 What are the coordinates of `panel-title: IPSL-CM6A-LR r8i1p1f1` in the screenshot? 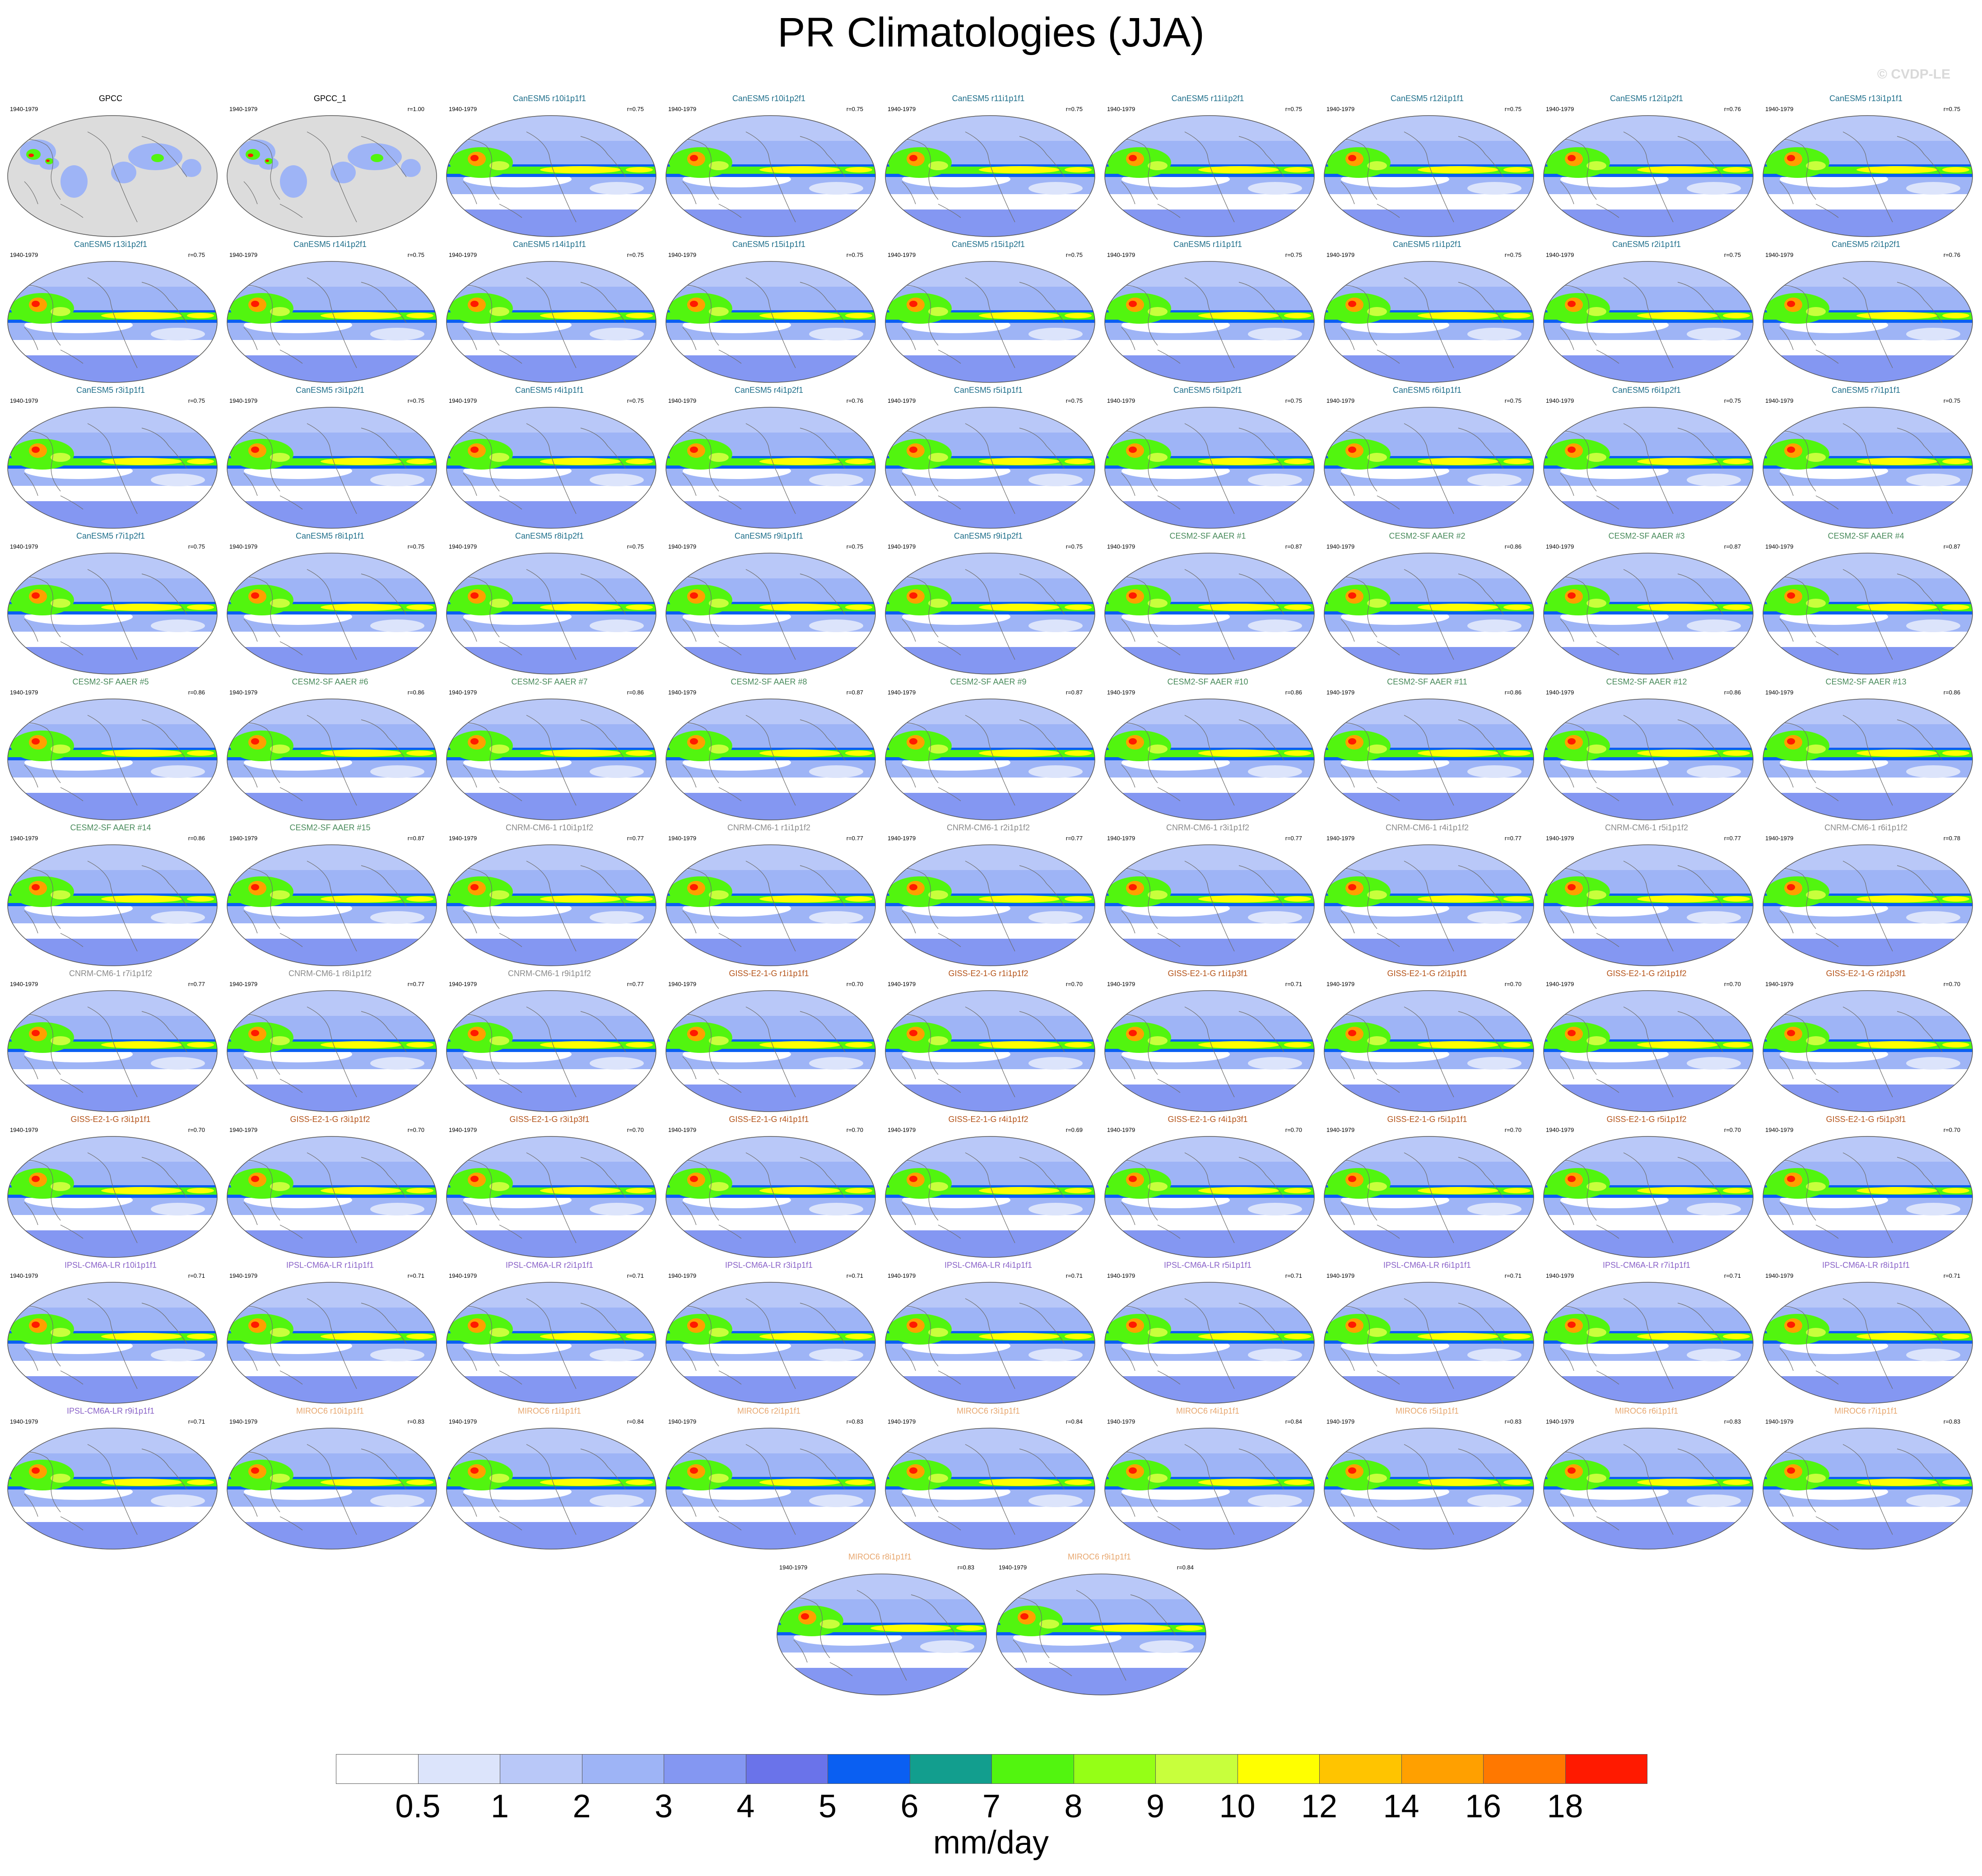 It's located at (1866, 1265).